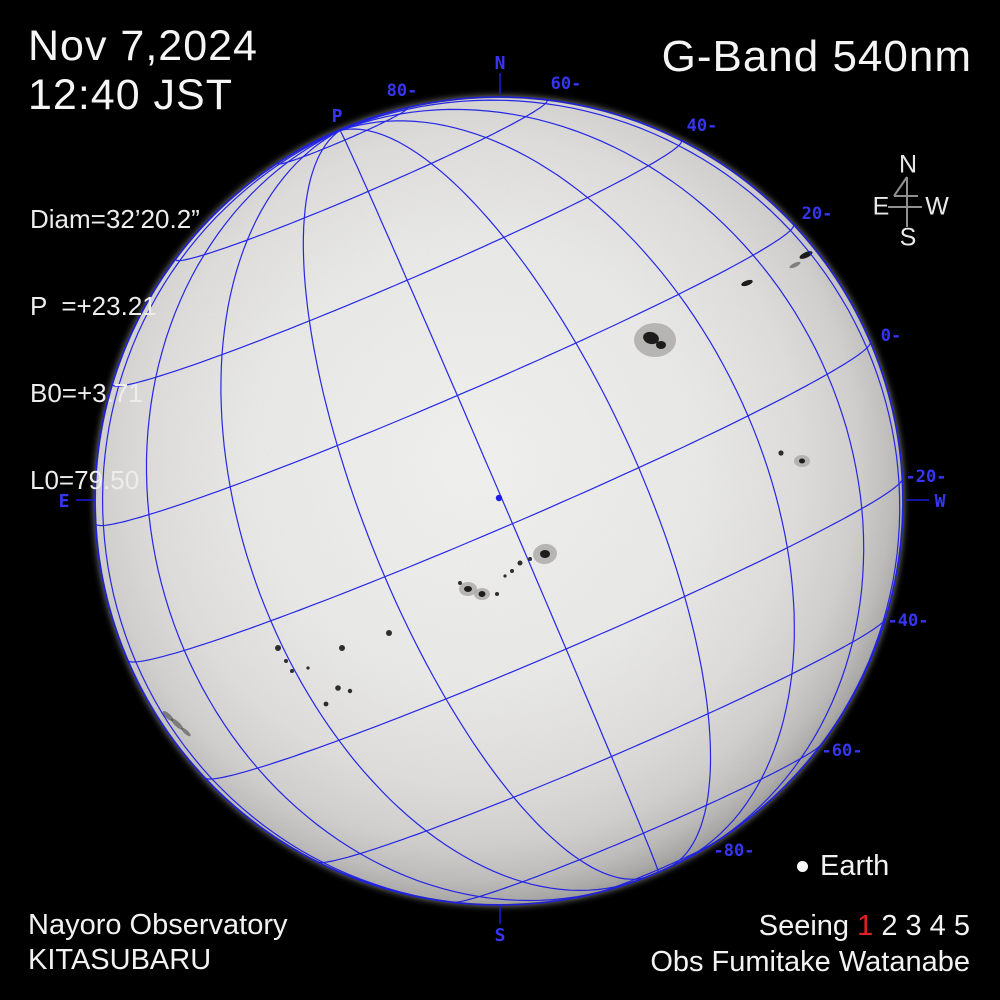 This screenshot has width=1000, height=1000. I want to click on compass-north-label: N, so click(908, 164).